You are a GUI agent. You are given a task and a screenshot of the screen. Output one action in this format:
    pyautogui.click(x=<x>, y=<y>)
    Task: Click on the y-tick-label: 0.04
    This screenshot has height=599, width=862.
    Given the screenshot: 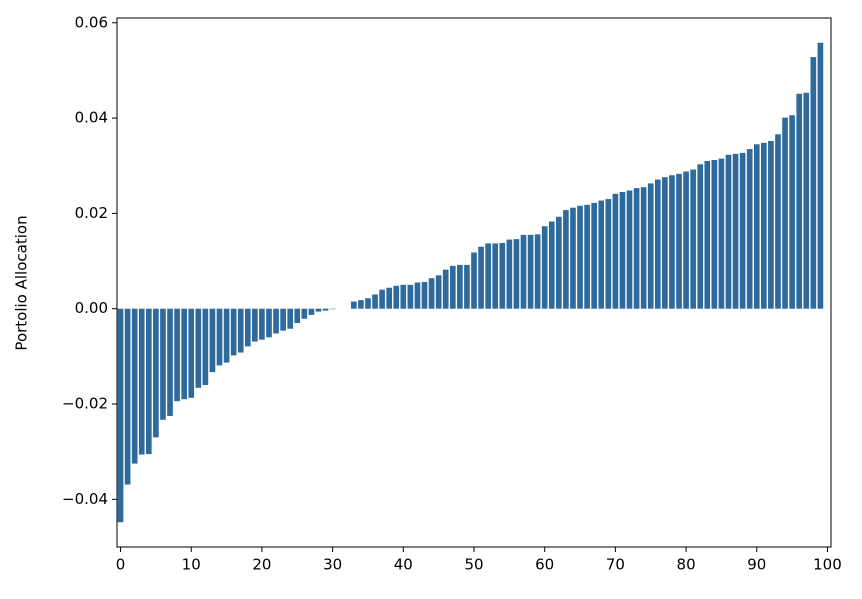 What is the action you would take?
    pyautogui.click(x=91, y=118)
    